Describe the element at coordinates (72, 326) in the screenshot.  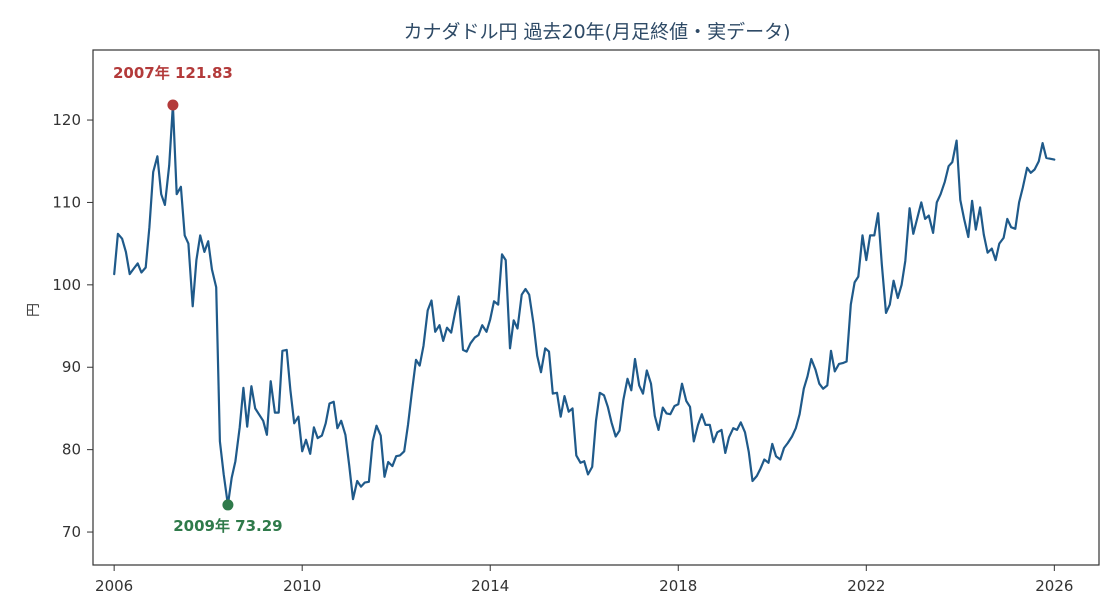
I see `y-axis-ticks: 70 80 90 100 110 120` at that location.